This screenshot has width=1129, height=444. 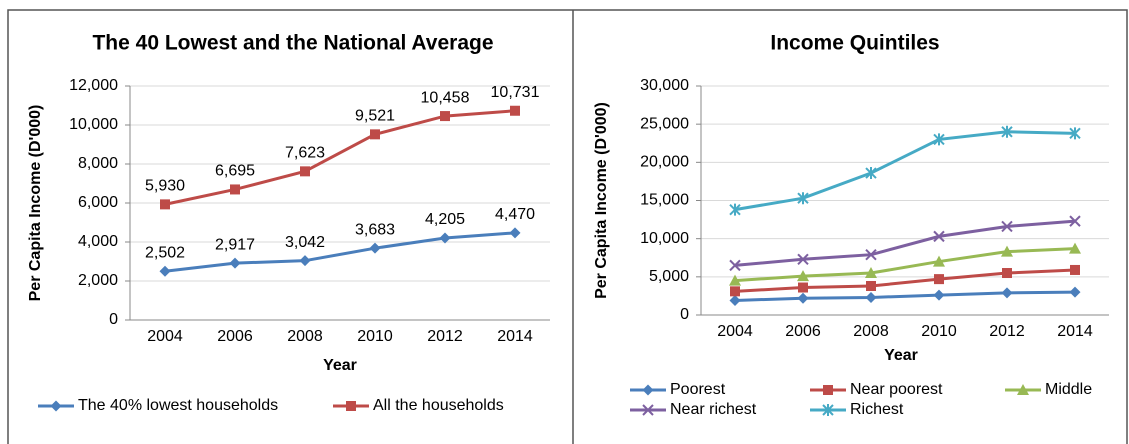 What do you see at coordinates (375, 116) in the screenshot?
I see `data-label: 9,521` at bounding box center [375, 116].